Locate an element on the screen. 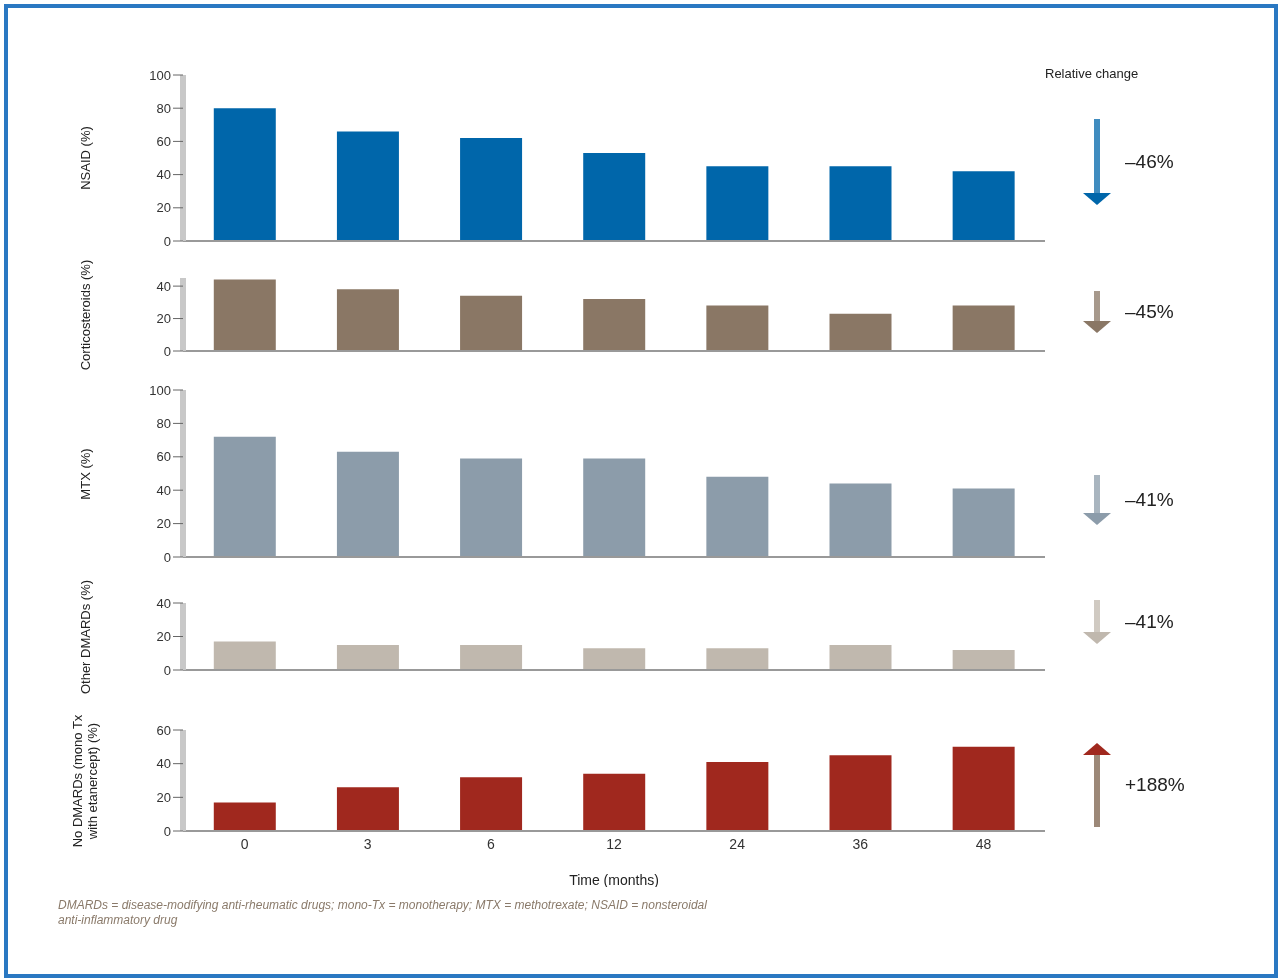 Image resolution: width=1283 pixels, height=980 pixels. annotation: Relative change is located at coordinates (1092, 73).